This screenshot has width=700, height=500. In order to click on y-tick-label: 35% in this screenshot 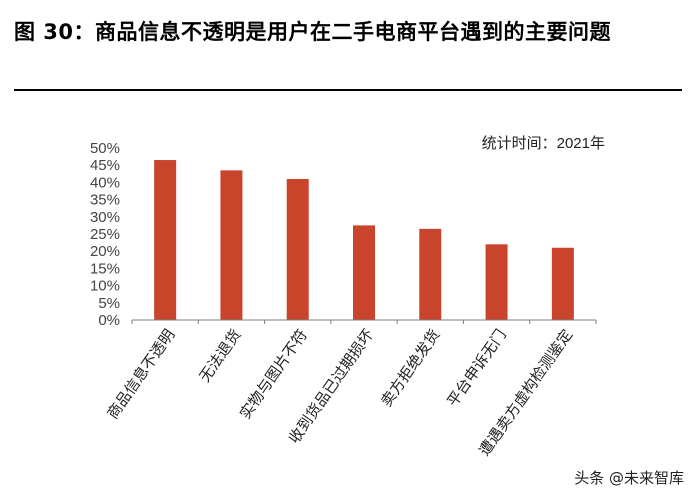, I will do `click(105, 200)`.